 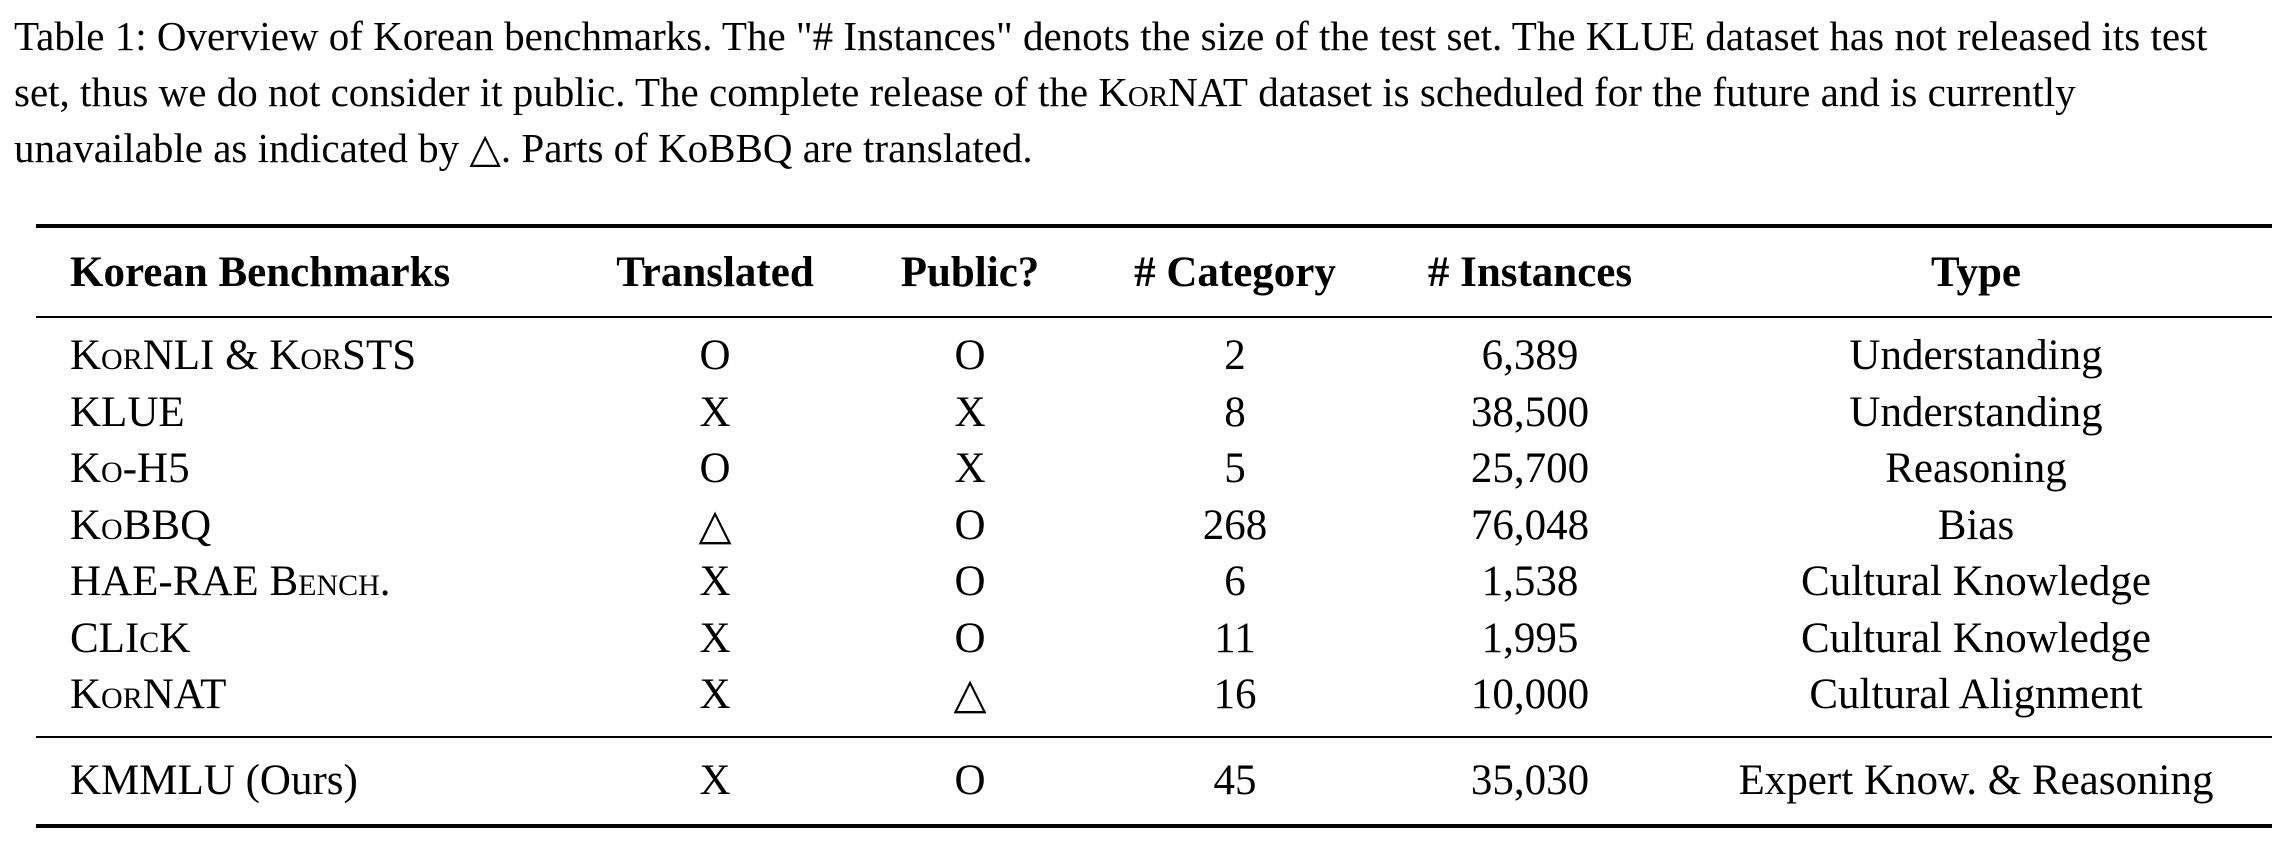 I want to click on benchmark-name: Ko-H5, so click(x=130, y=469).